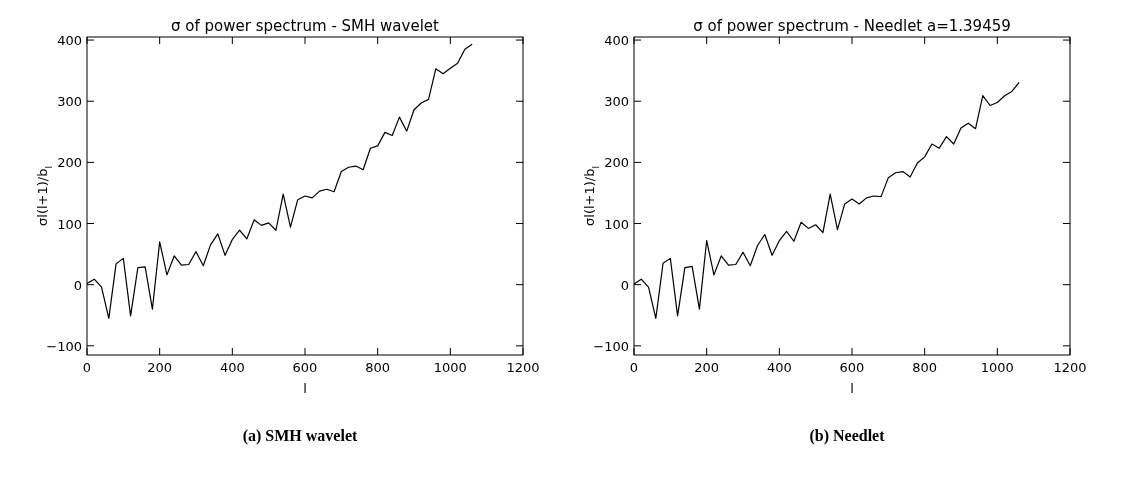 The image size is (1135, 477). I want to click on chart-title: σ of power spectrum - SMH wavelet, so click(305, 26).